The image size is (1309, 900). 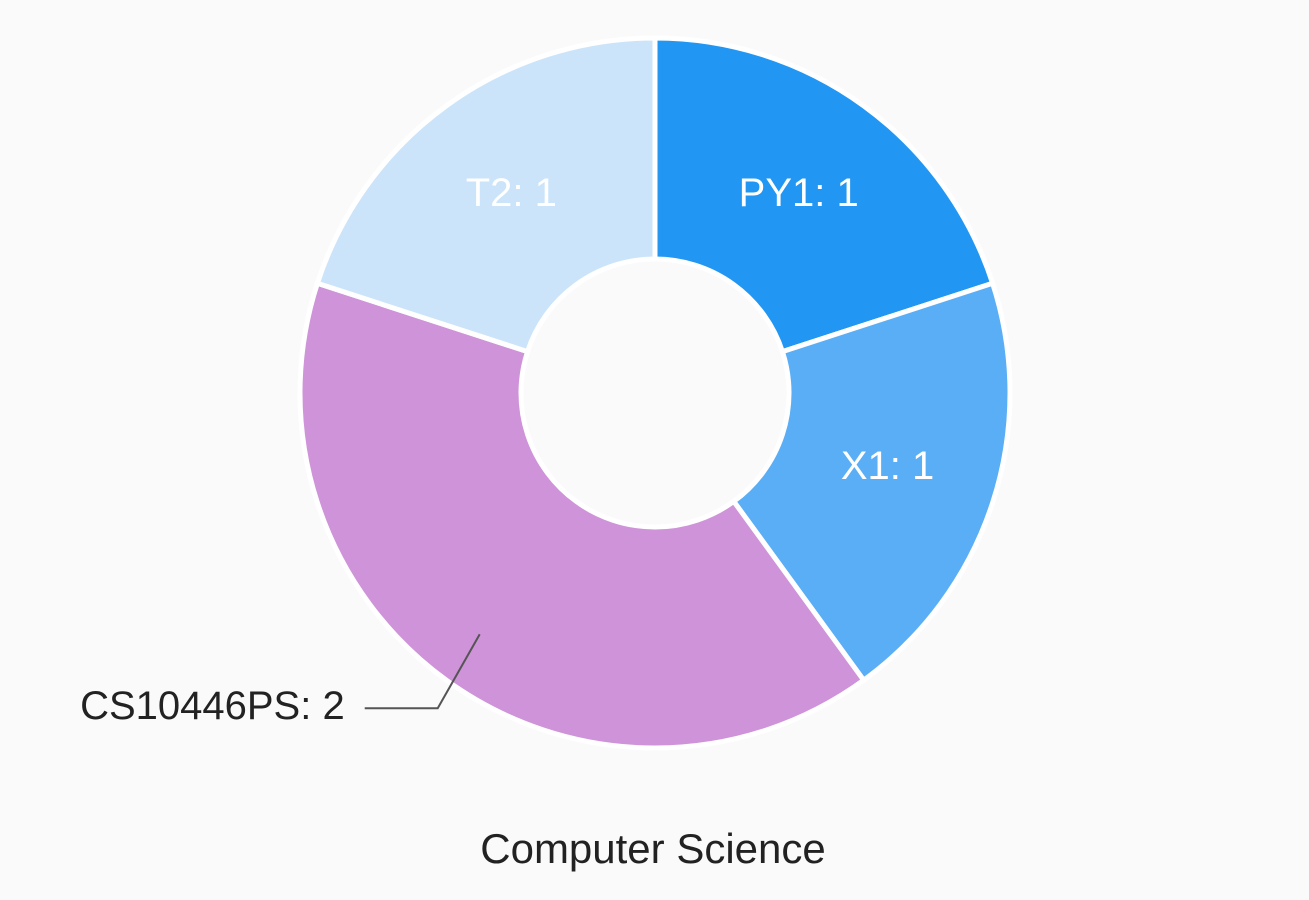 What do you see at coordinates (511, 193) in the screenshot?
I see `data-label: T2: 1` at bounding box center [511, 193].